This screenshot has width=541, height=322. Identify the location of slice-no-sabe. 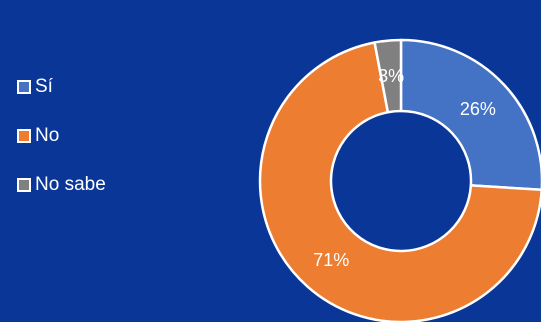
(388, 76).